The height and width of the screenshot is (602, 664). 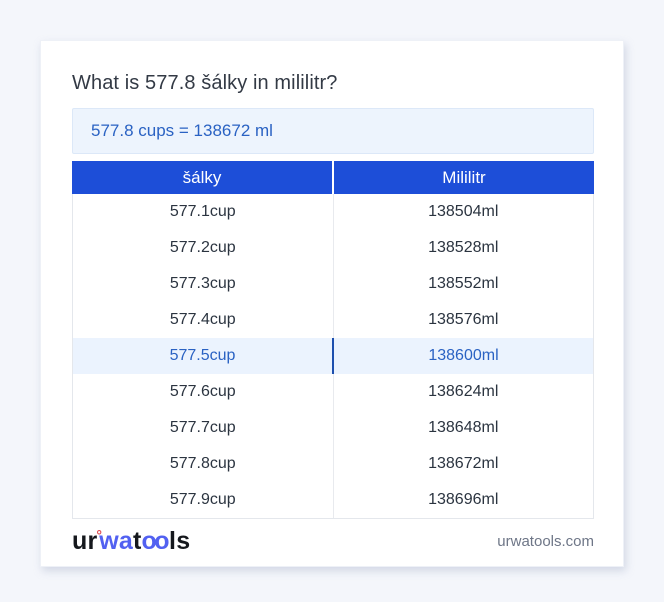 What do you see at coordinates (203, 284) in the screenshot?
I see `cup-value: 577.3cup` at bounding box center [203, 284].